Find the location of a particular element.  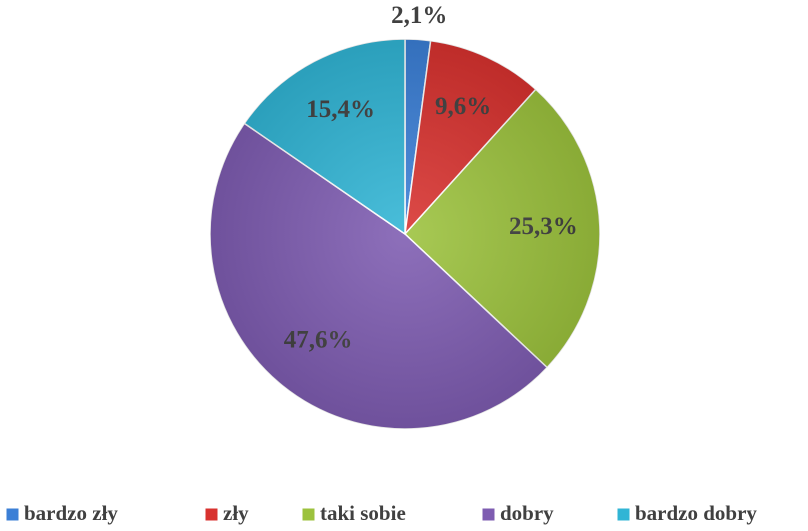

data-label: 47,6% is located at coordinates (318, 340).